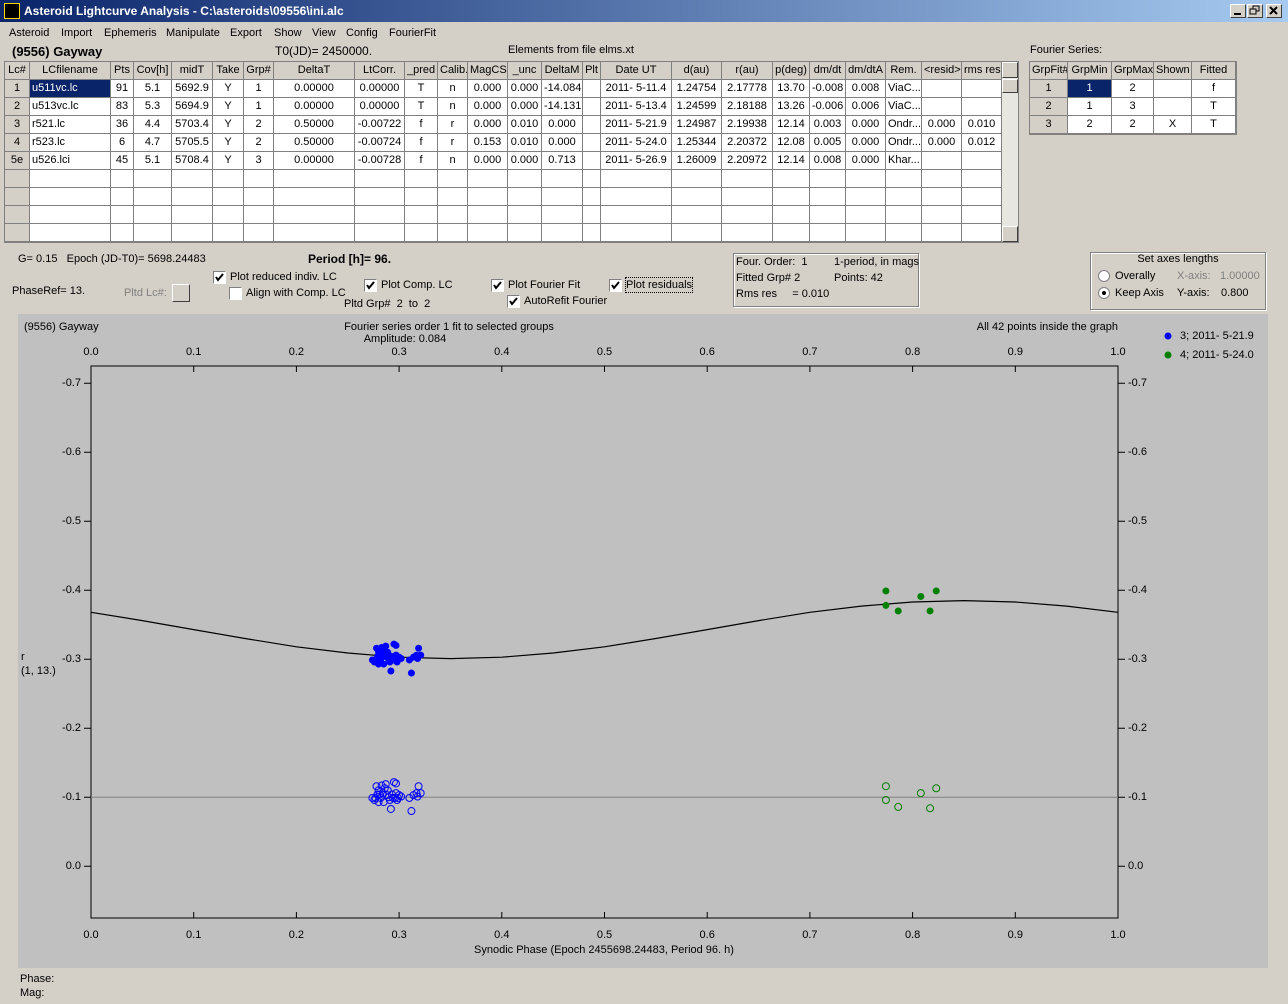 The height and width of the screenshot is (1004, 1288). I want to click on menu-item: Ephemeris, so click(130, 33).